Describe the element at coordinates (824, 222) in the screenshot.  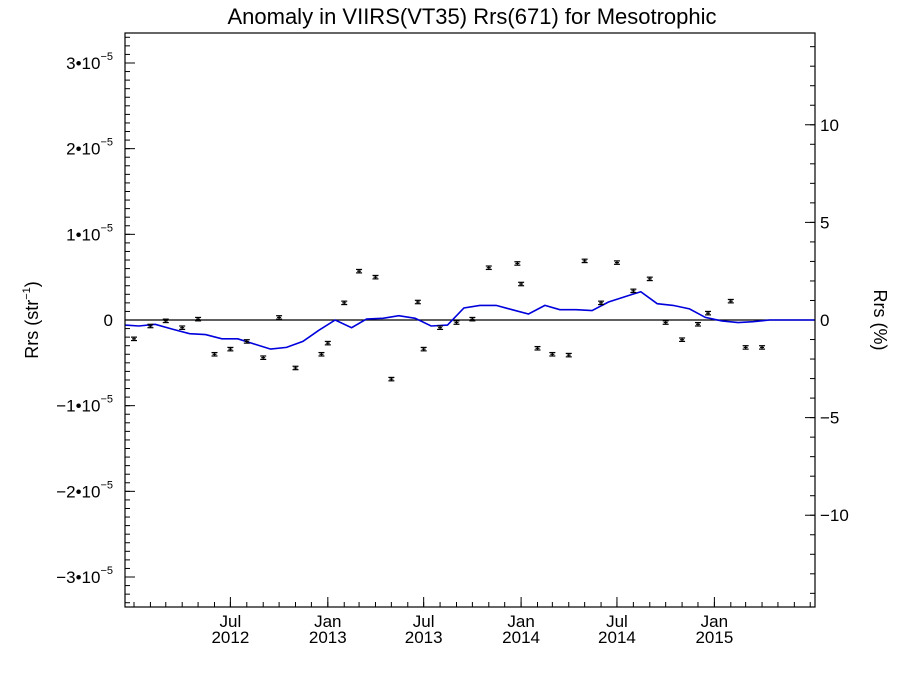
I see `y2-tick-label: 5` at that location.